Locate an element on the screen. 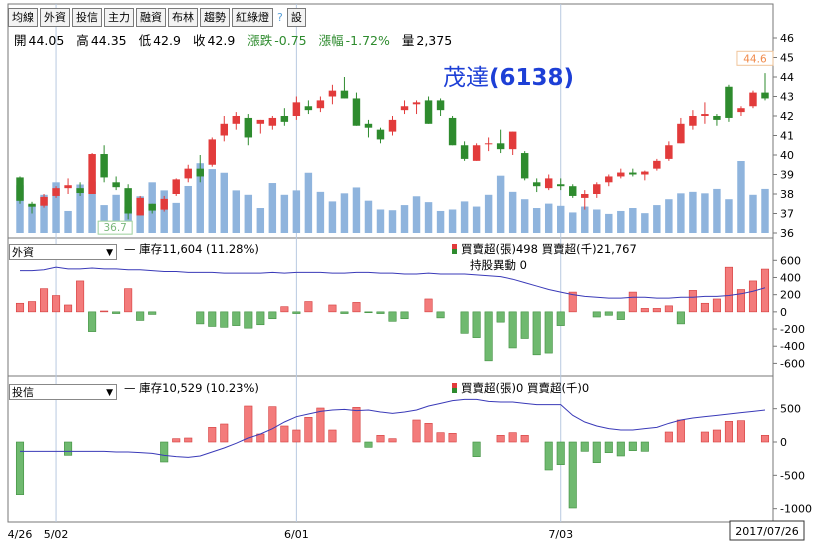 The width and height of the screenshot is (820, 542). main-force-button: 主力 is located at coordinates (119, 17).